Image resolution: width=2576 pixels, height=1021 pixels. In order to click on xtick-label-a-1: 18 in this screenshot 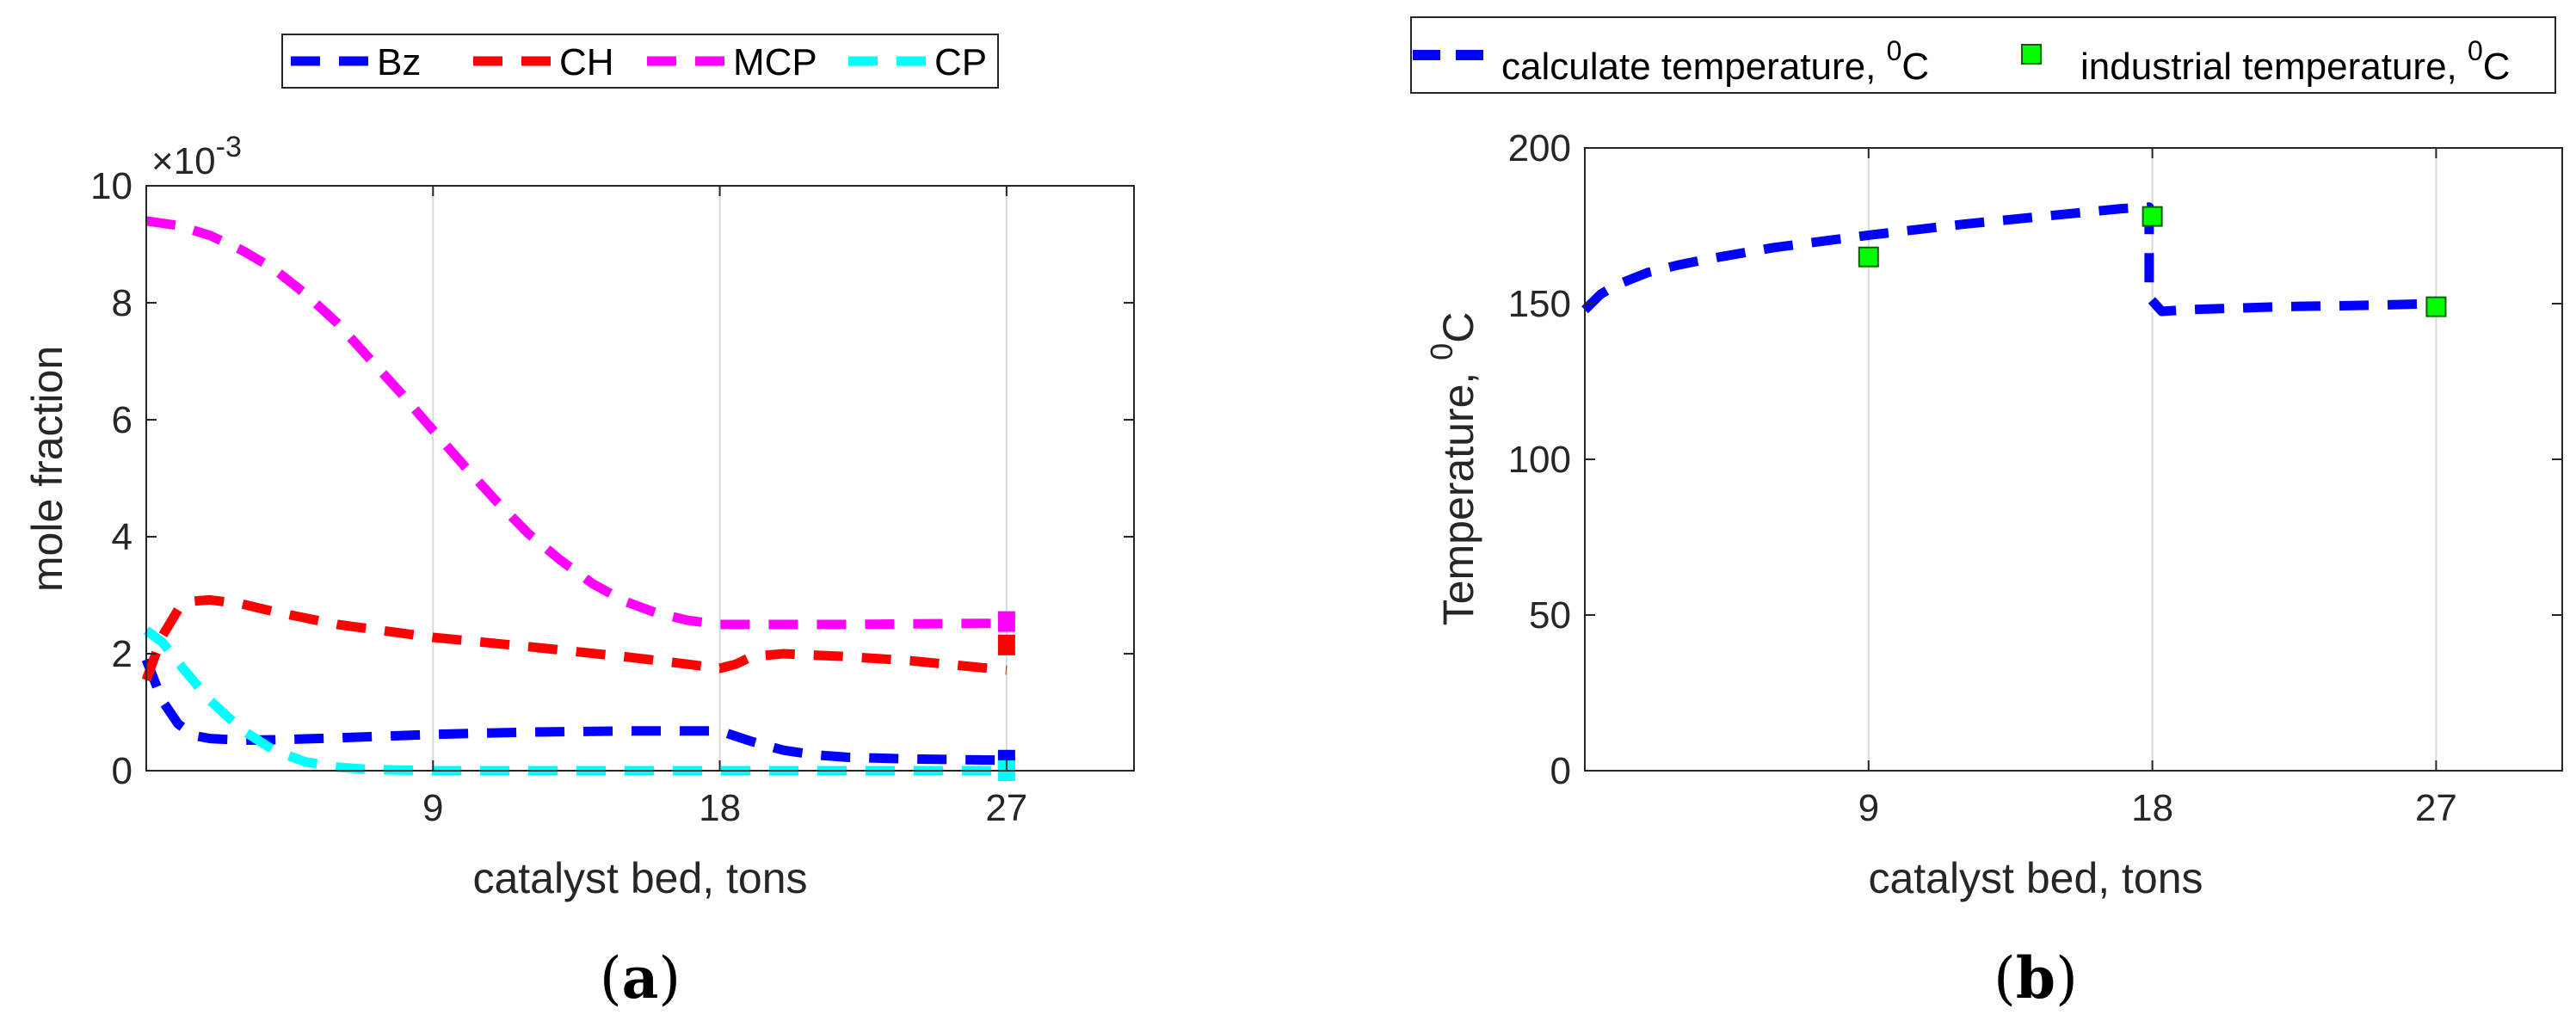, I will do `click(720, 808)`.